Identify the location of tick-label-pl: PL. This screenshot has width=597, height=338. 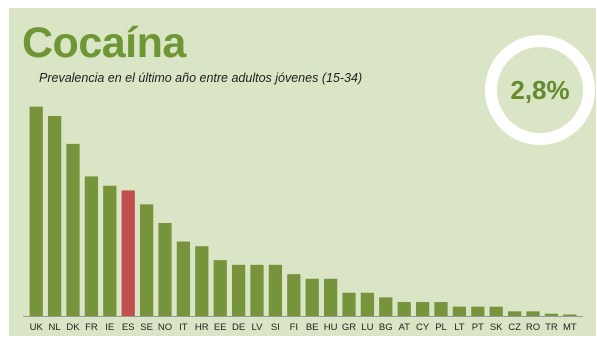
(441, 327).